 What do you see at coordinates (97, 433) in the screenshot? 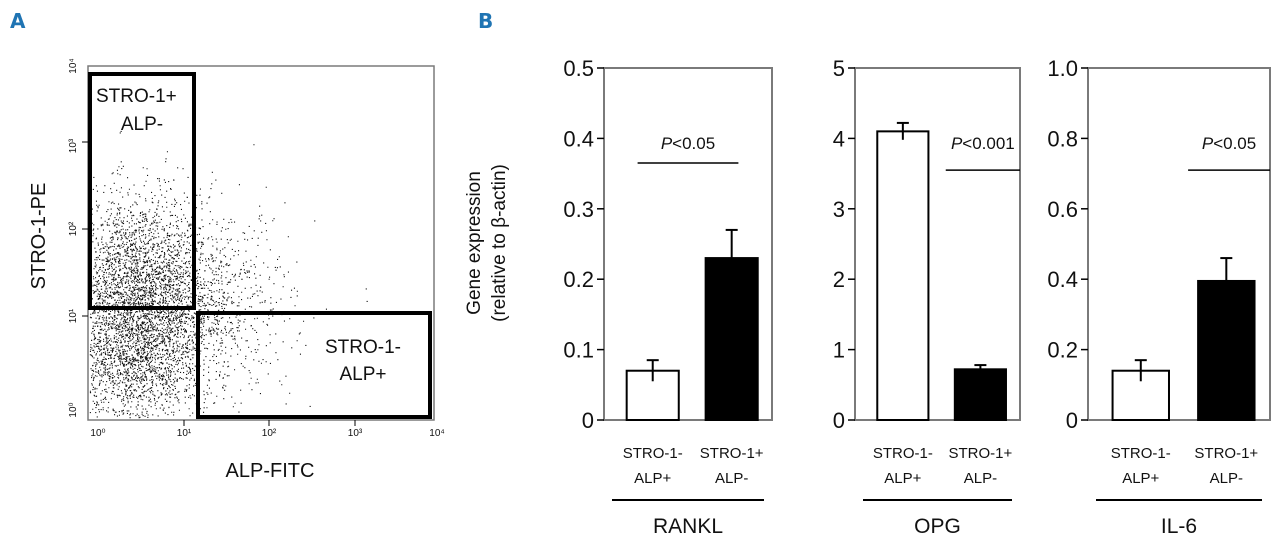
I see `flow-x-tick-label: 10⁰` at bounding box center [97, 433].